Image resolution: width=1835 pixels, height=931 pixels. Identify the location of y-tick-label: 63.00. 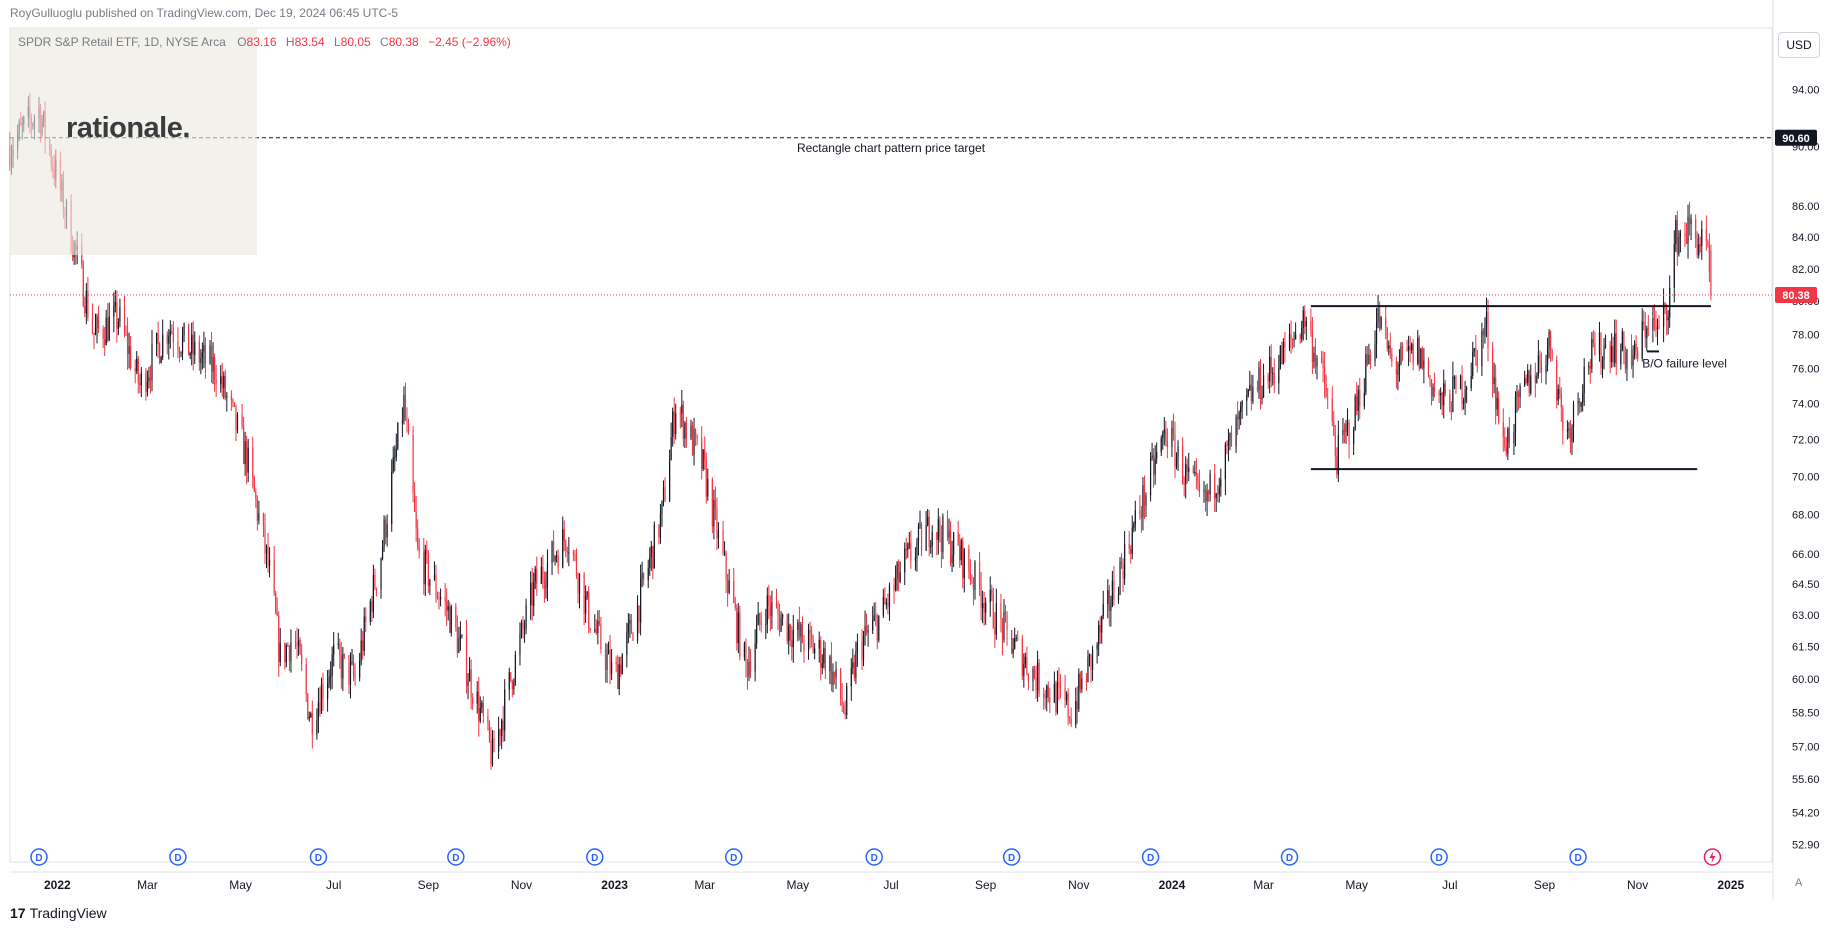
(1806, 616).